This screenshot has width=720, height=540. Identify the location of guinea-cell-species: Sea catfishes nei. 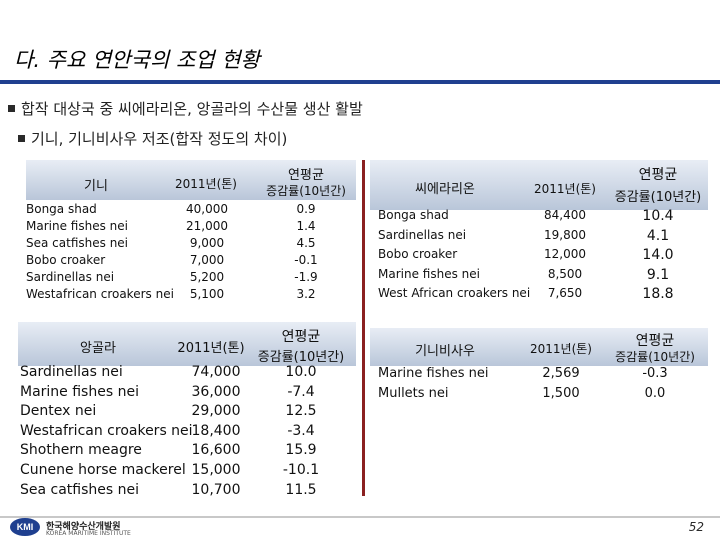
(77, 243).